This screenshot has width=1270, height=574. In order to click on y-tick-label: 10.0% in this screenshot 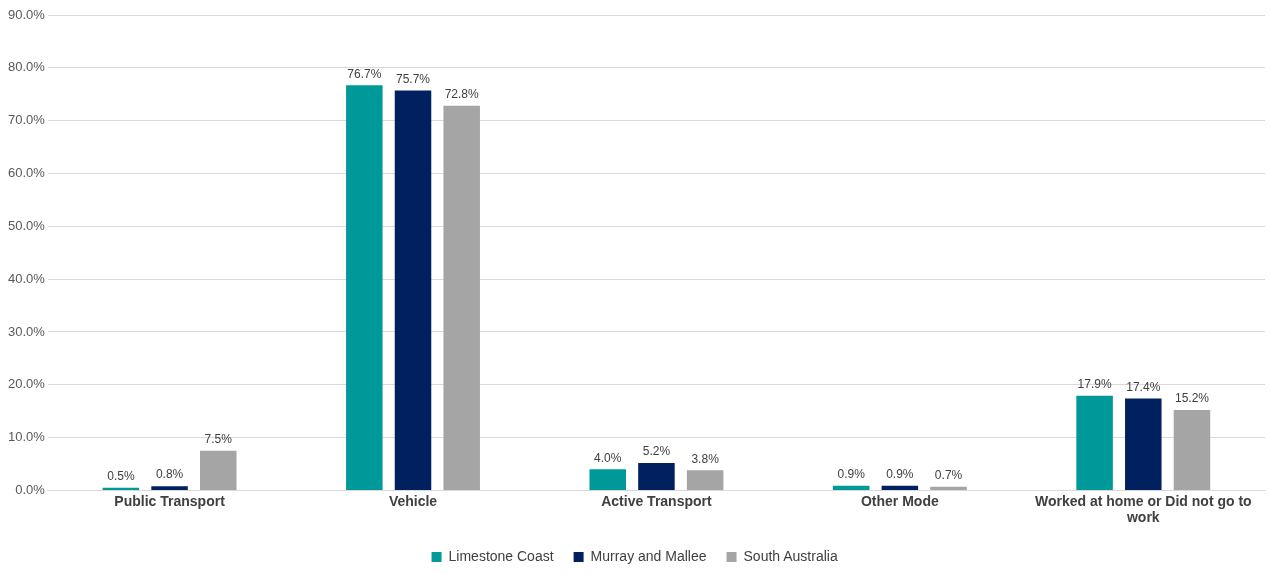, I will do `click(26, 437)`.